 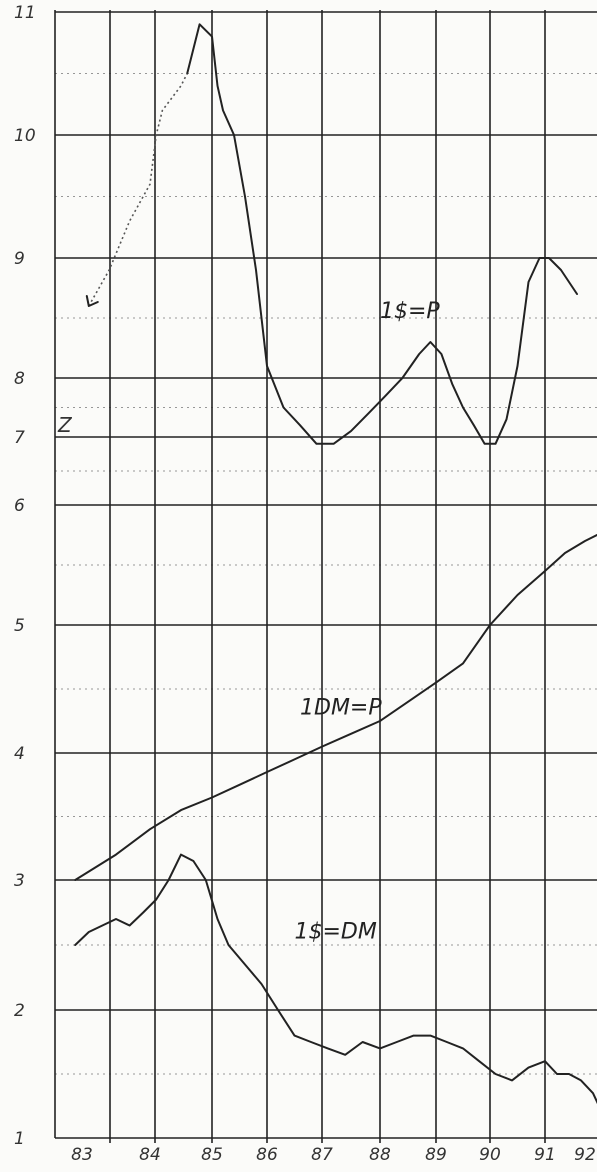 What do you see at coordinates (19, 259) in the screenshot?
I see `y-tick-label-9: 9` at bounding box center [19, 259].